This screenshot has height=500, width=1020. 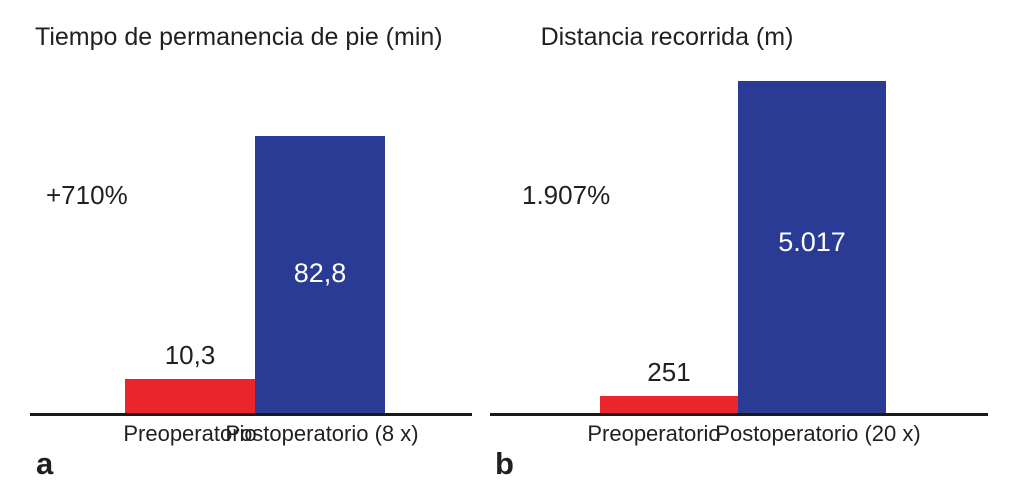 What do you see at coordinates (669, 372) in the screenshot?
I see `bar-value-label-preop: 251` at bounding box center [669, 372].